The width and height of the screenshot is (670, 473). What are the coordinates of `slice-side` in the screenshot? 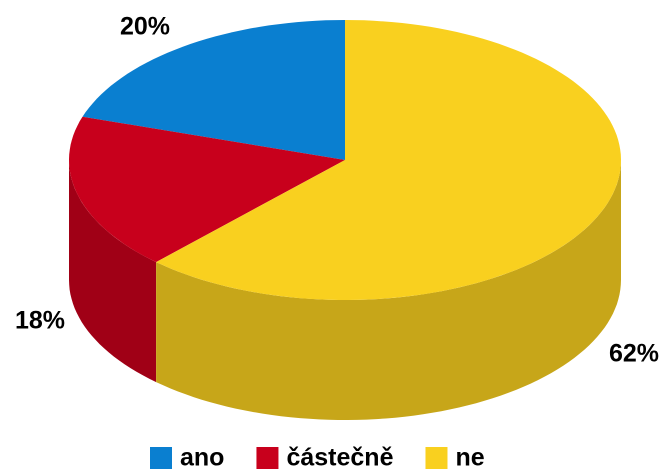 It's located at (113, 271).